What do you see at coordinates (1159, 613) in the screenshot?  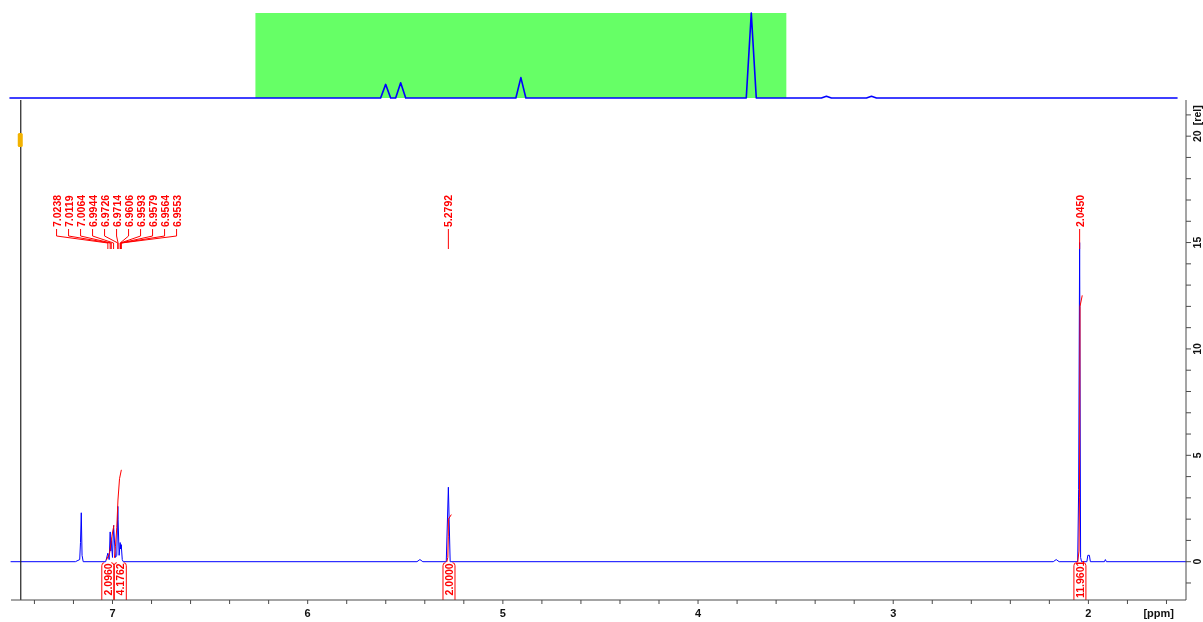 I see `x-axis-title: [ppm]` at bounding box center [1159, 613].